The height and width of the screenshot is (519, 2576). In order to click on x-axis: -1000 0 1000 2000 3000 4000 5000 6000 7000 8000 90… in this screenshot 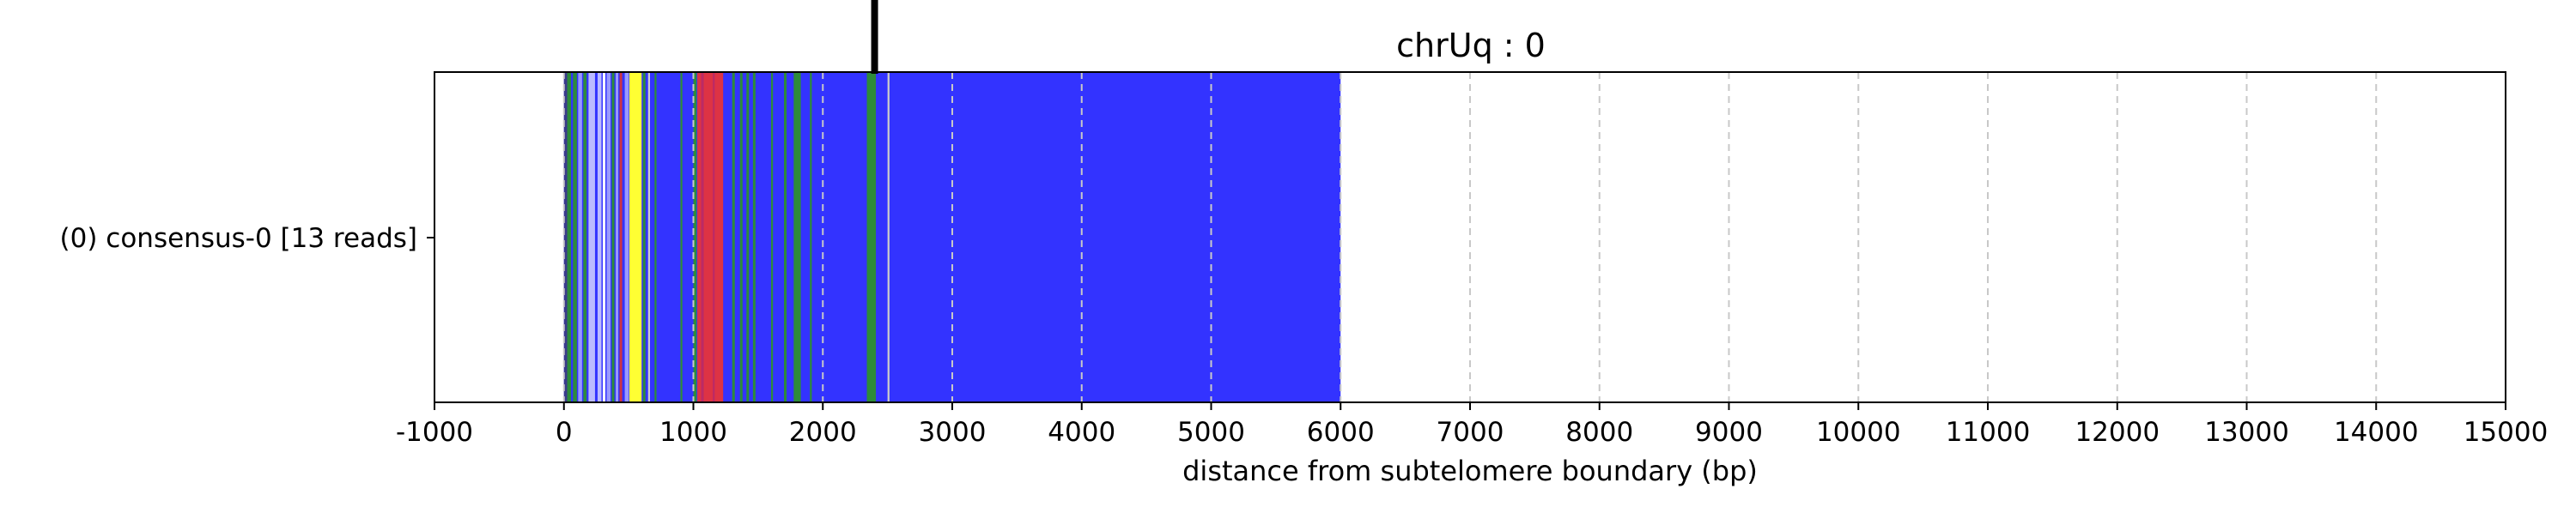, I will do `click(1472, 425)`.